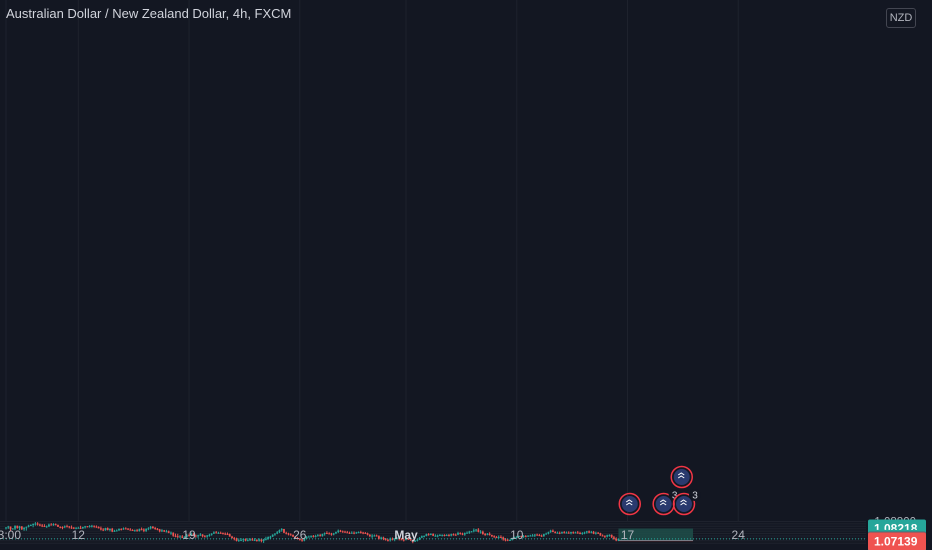 Image resolution: width=932 pixels, height=550 pixels. What do you see at coordinates (695, 496) in the screenshot?
I see `event-count: 3` at bounding box center [695, 496].